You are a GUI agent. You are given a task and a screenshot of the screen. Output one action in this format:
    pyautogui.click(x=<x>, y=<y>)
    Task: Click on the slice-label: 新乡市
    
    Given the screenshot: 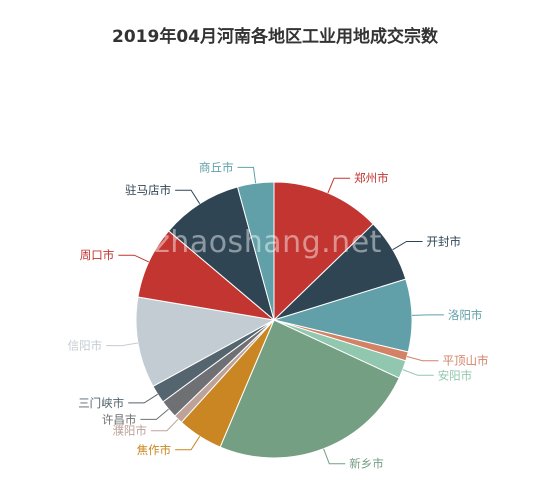 What is the action you would take?
    pyautogui.click(x=366, y=464)
    